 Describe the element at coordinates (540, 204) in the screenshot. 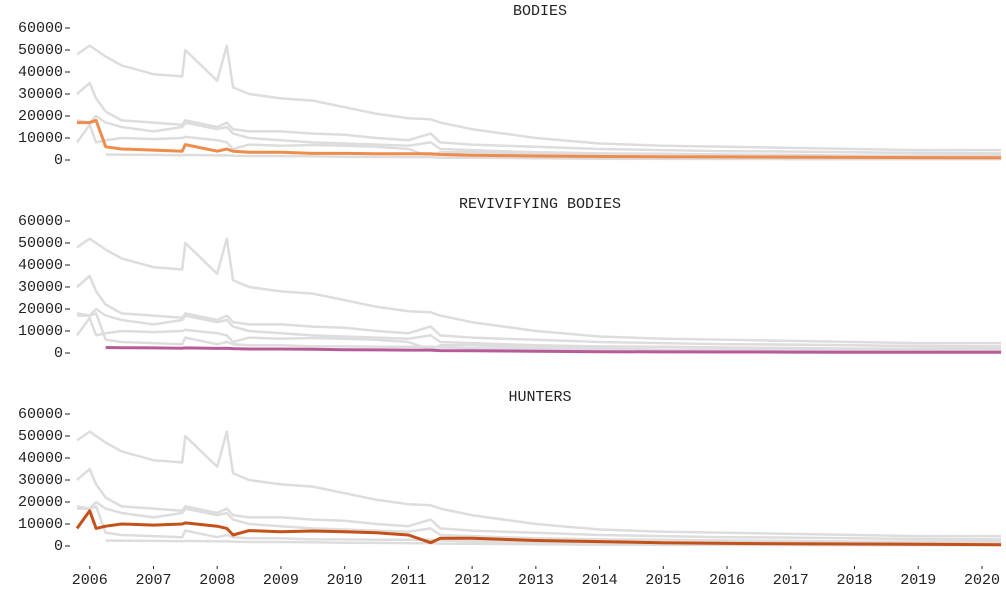

I see `panel-title: REVIVIFYING BODIES` at that location.